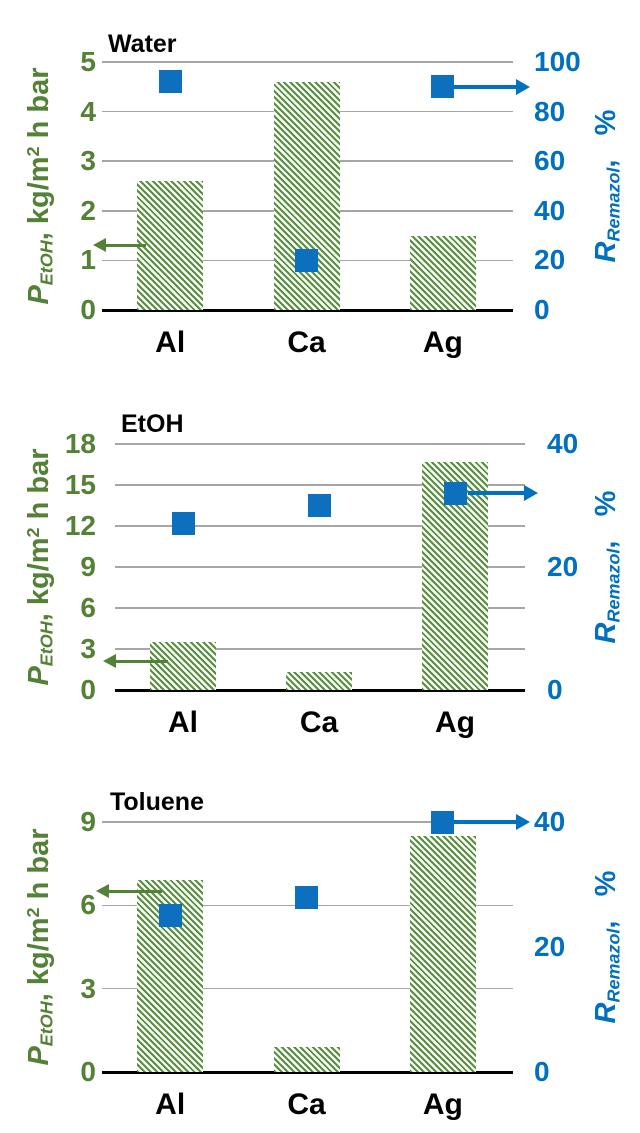  What do you see at coordinates (550, 111) in the screenshot?
I see `right-axis-tick-label: 80` at bounding box center [550, 111].